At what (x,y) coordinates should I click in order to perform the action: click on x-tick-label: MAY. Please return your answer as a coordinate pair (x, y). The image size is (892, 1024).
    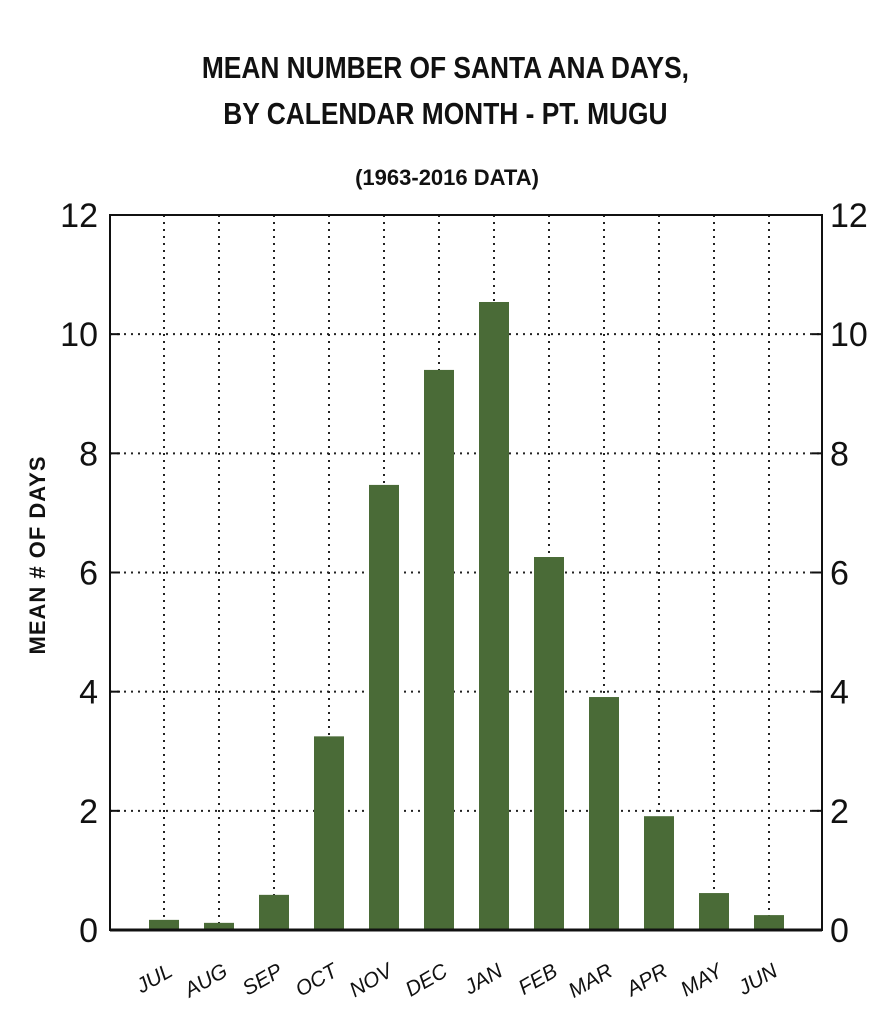
    Looking at the image, I should click on (702, 979).